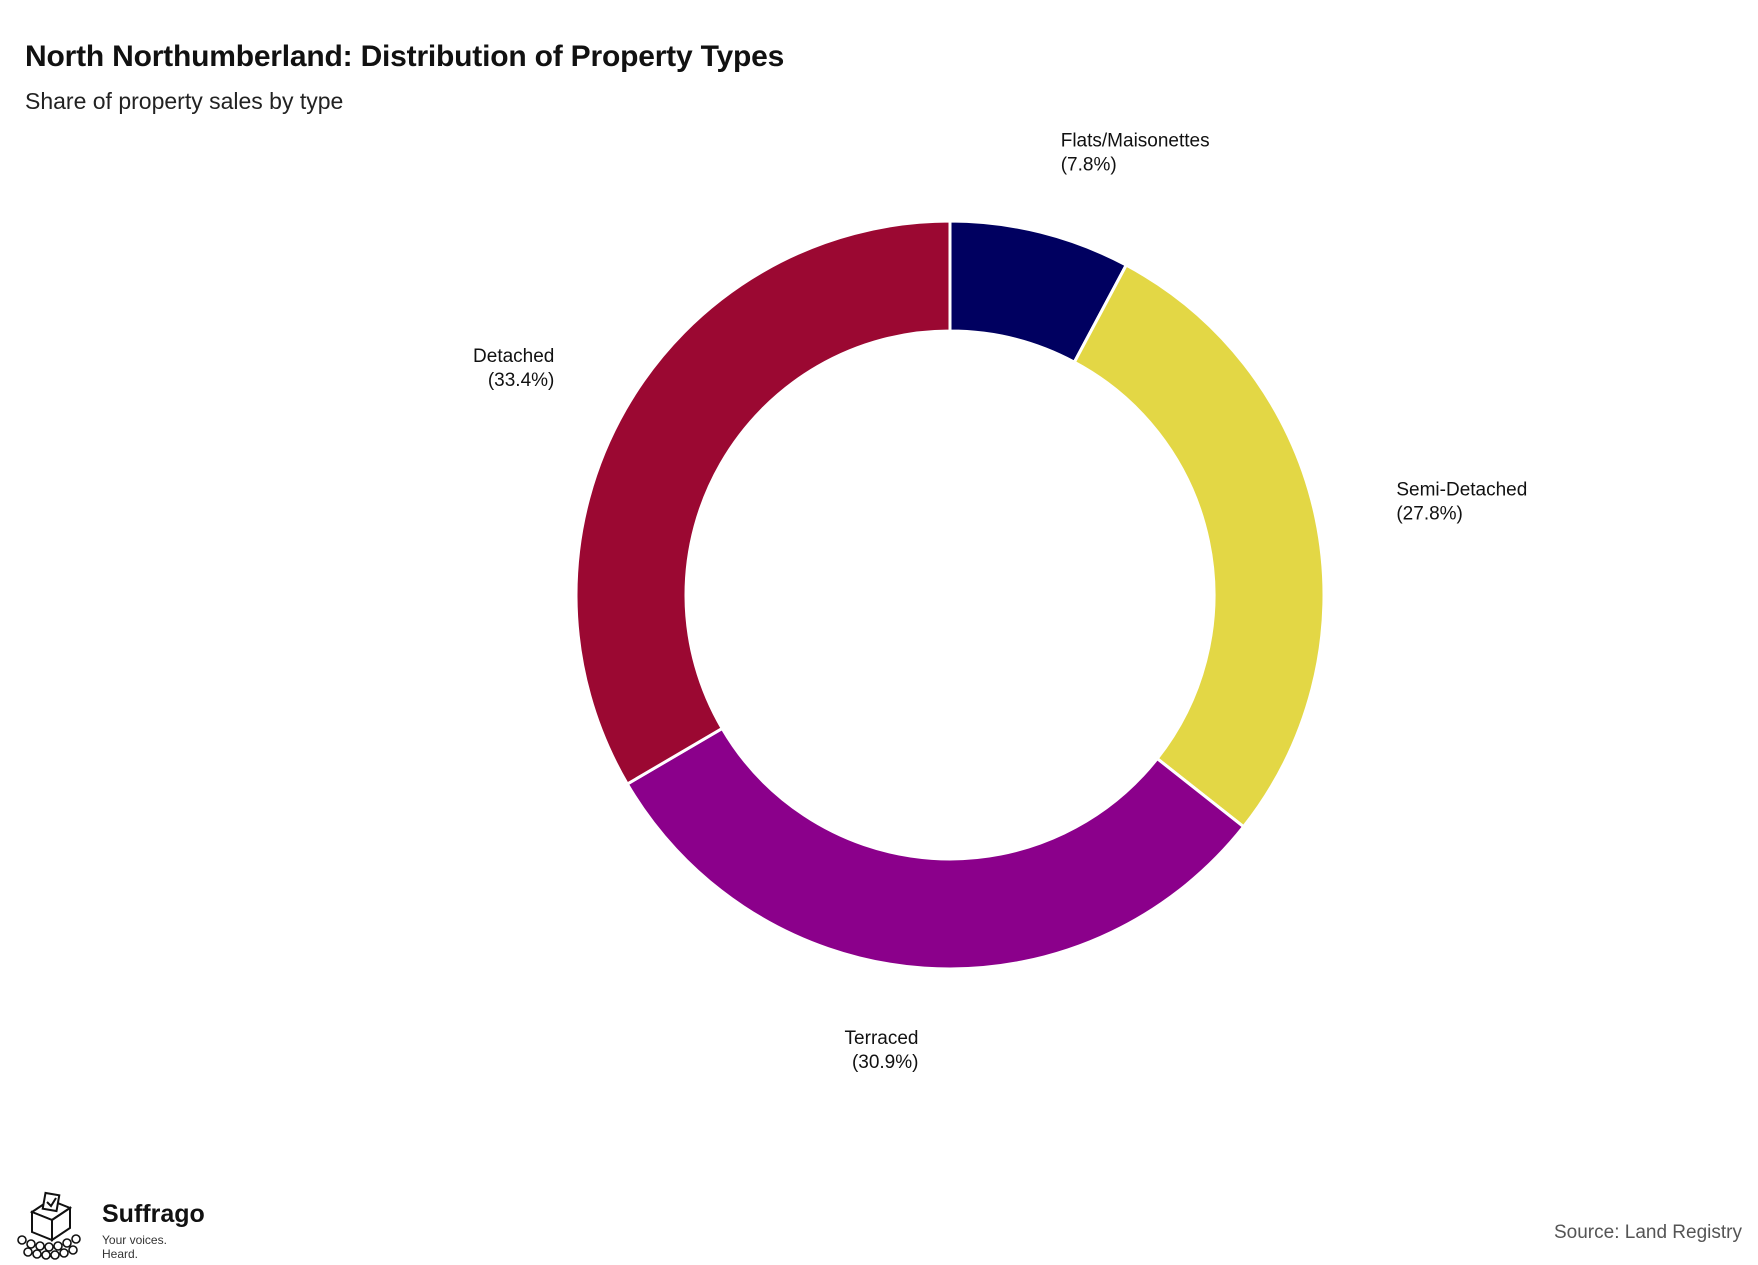 The image size is (1758, 1265). What do you see at coordinates (882, 1050) in the screenshot?
I see `slice-label-terraced: Terraced (30.9%)` at bounding box center [882, 1050].